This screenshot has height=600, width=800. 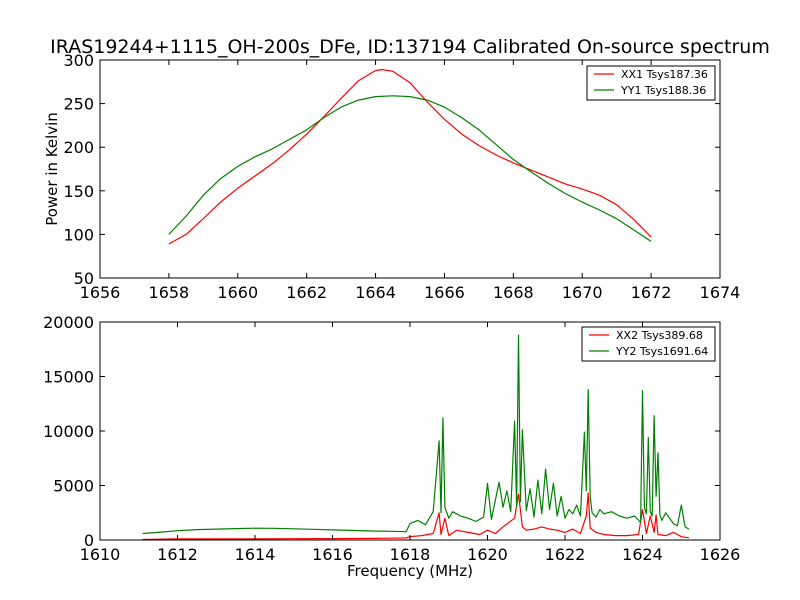 What do you see at coordinates (410, 554) in the screenshot?
I see `bottom-x-tick-label: 1618` at bounding box center [410, 554].